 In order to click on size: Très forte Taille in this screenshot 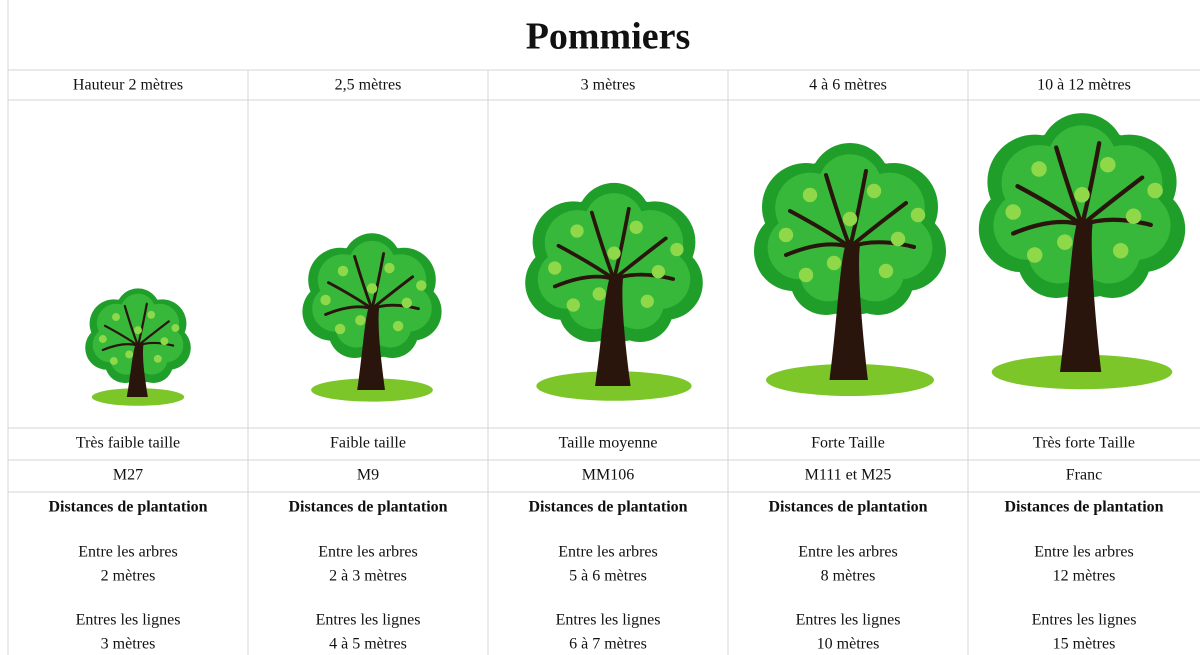, I will do `click(1084, 443)`.